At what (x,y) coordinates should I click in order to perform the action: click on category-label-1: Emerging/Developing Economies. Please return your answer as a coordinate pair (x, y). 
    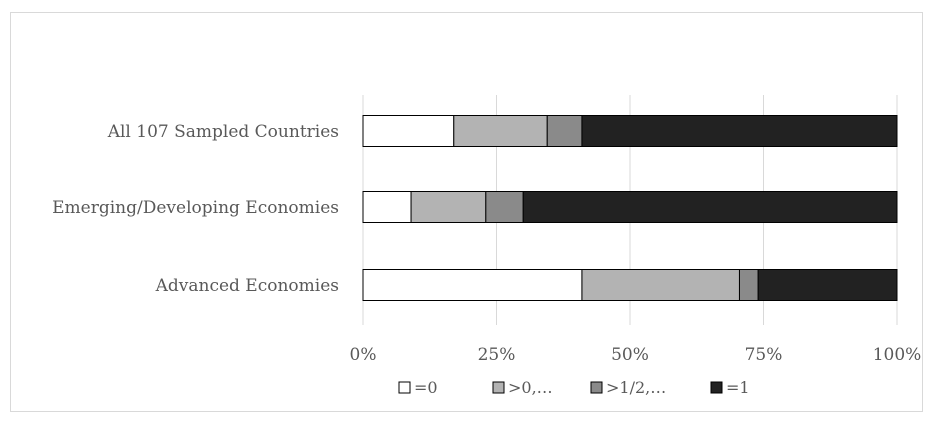
    Looking at the image, I should click on (195, 208).